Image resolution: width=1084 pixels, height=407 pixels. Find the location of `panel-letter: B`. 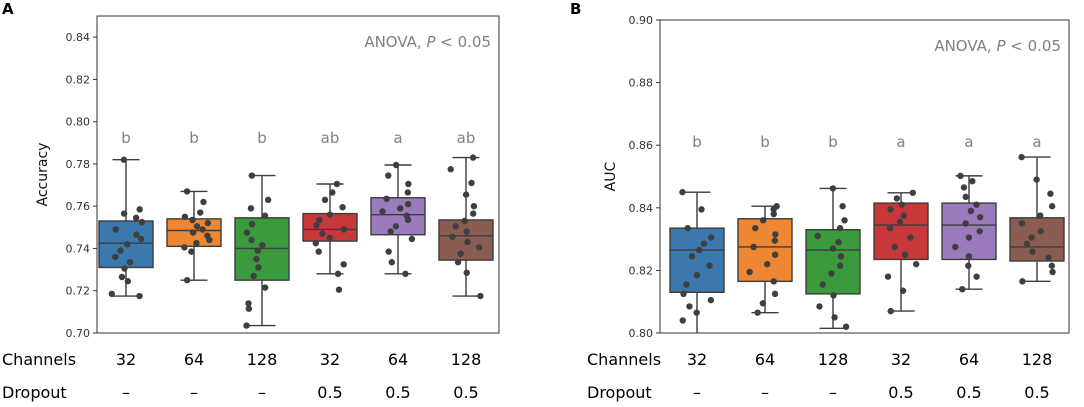

panel-letter: B is located at coordinates (575, 9).